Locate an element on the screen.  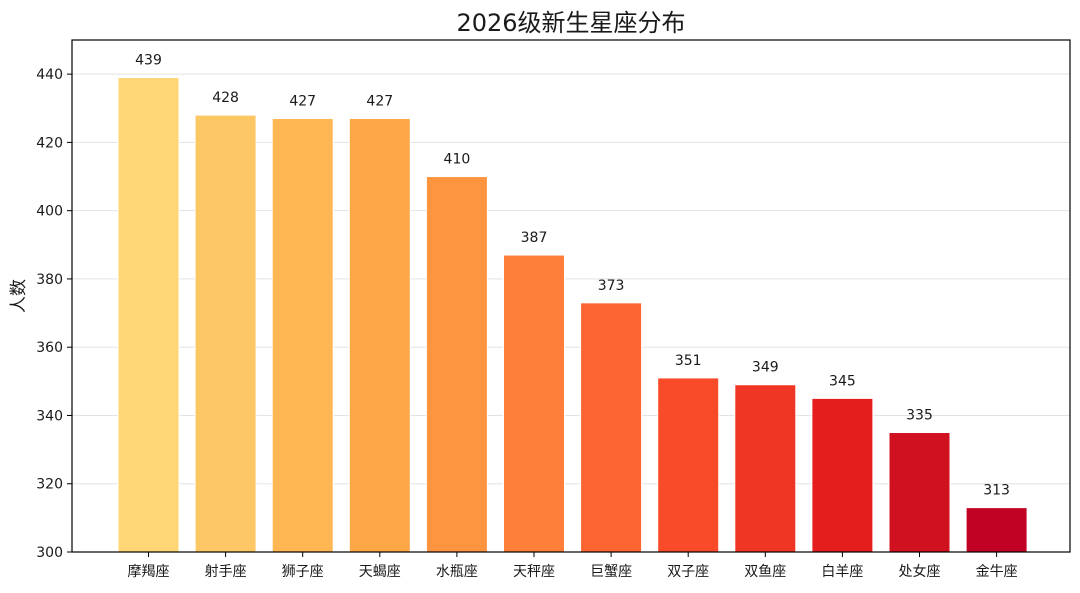
x-tick-label: 处女座 is located at coordinates (920, 571).